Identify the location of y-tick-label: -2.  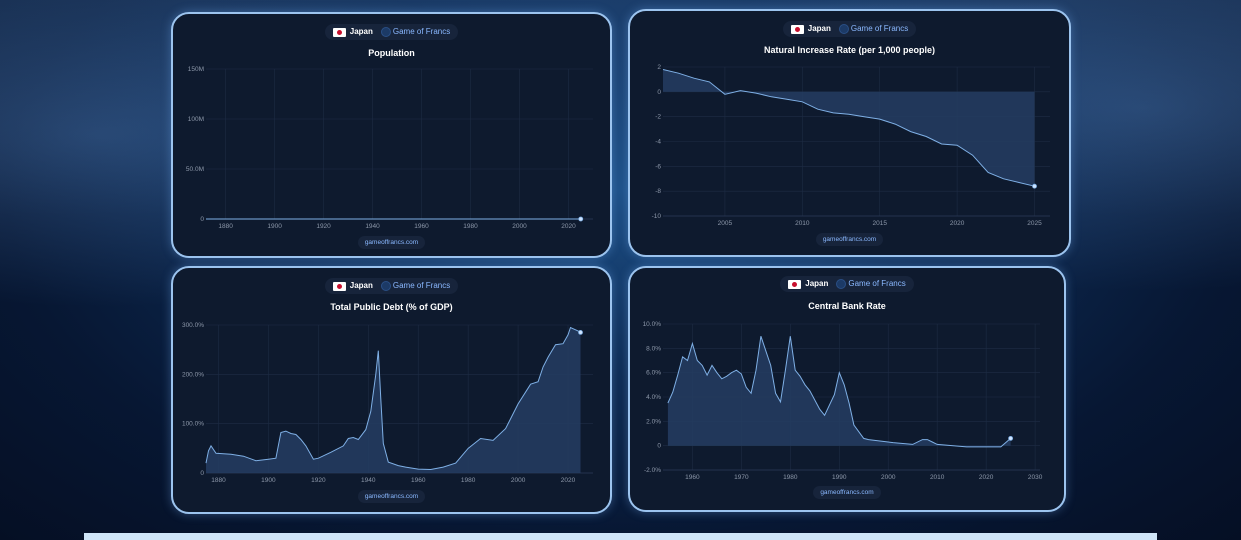
(658, 117).